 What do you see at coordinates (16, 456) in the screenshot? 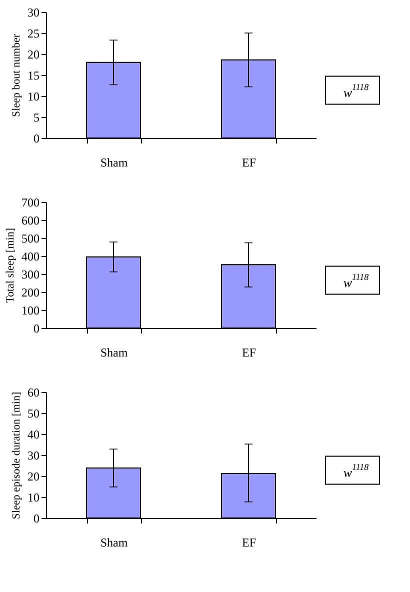
I see `y-axis-title: Sleep episode duration [min]` at bounding box center [16, 456].